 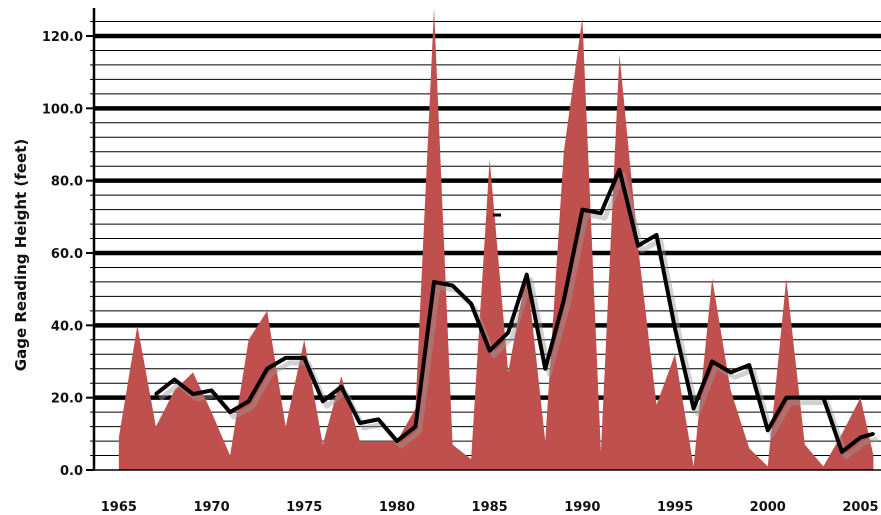 I want to click on y-axis: 0.0 20.0 40.0 60.0 80.0 100.0 120.0, so click(x=69, y=243).